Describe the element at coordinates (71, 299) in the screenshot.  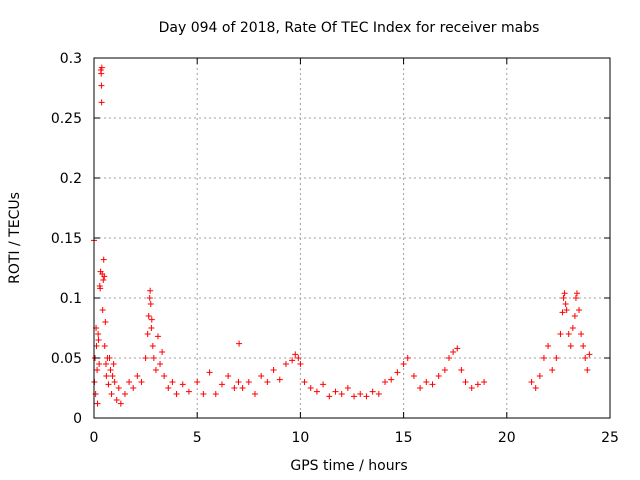
I see `y-tick-label: 0.1` at that location.